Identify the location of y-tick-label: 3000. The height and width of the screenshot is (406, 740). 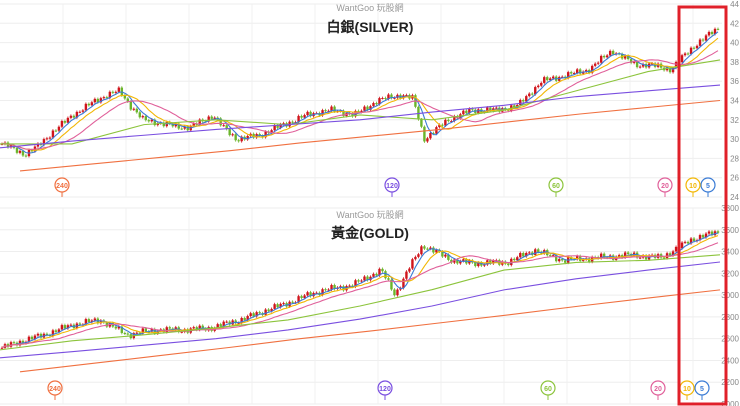
(730, 295).